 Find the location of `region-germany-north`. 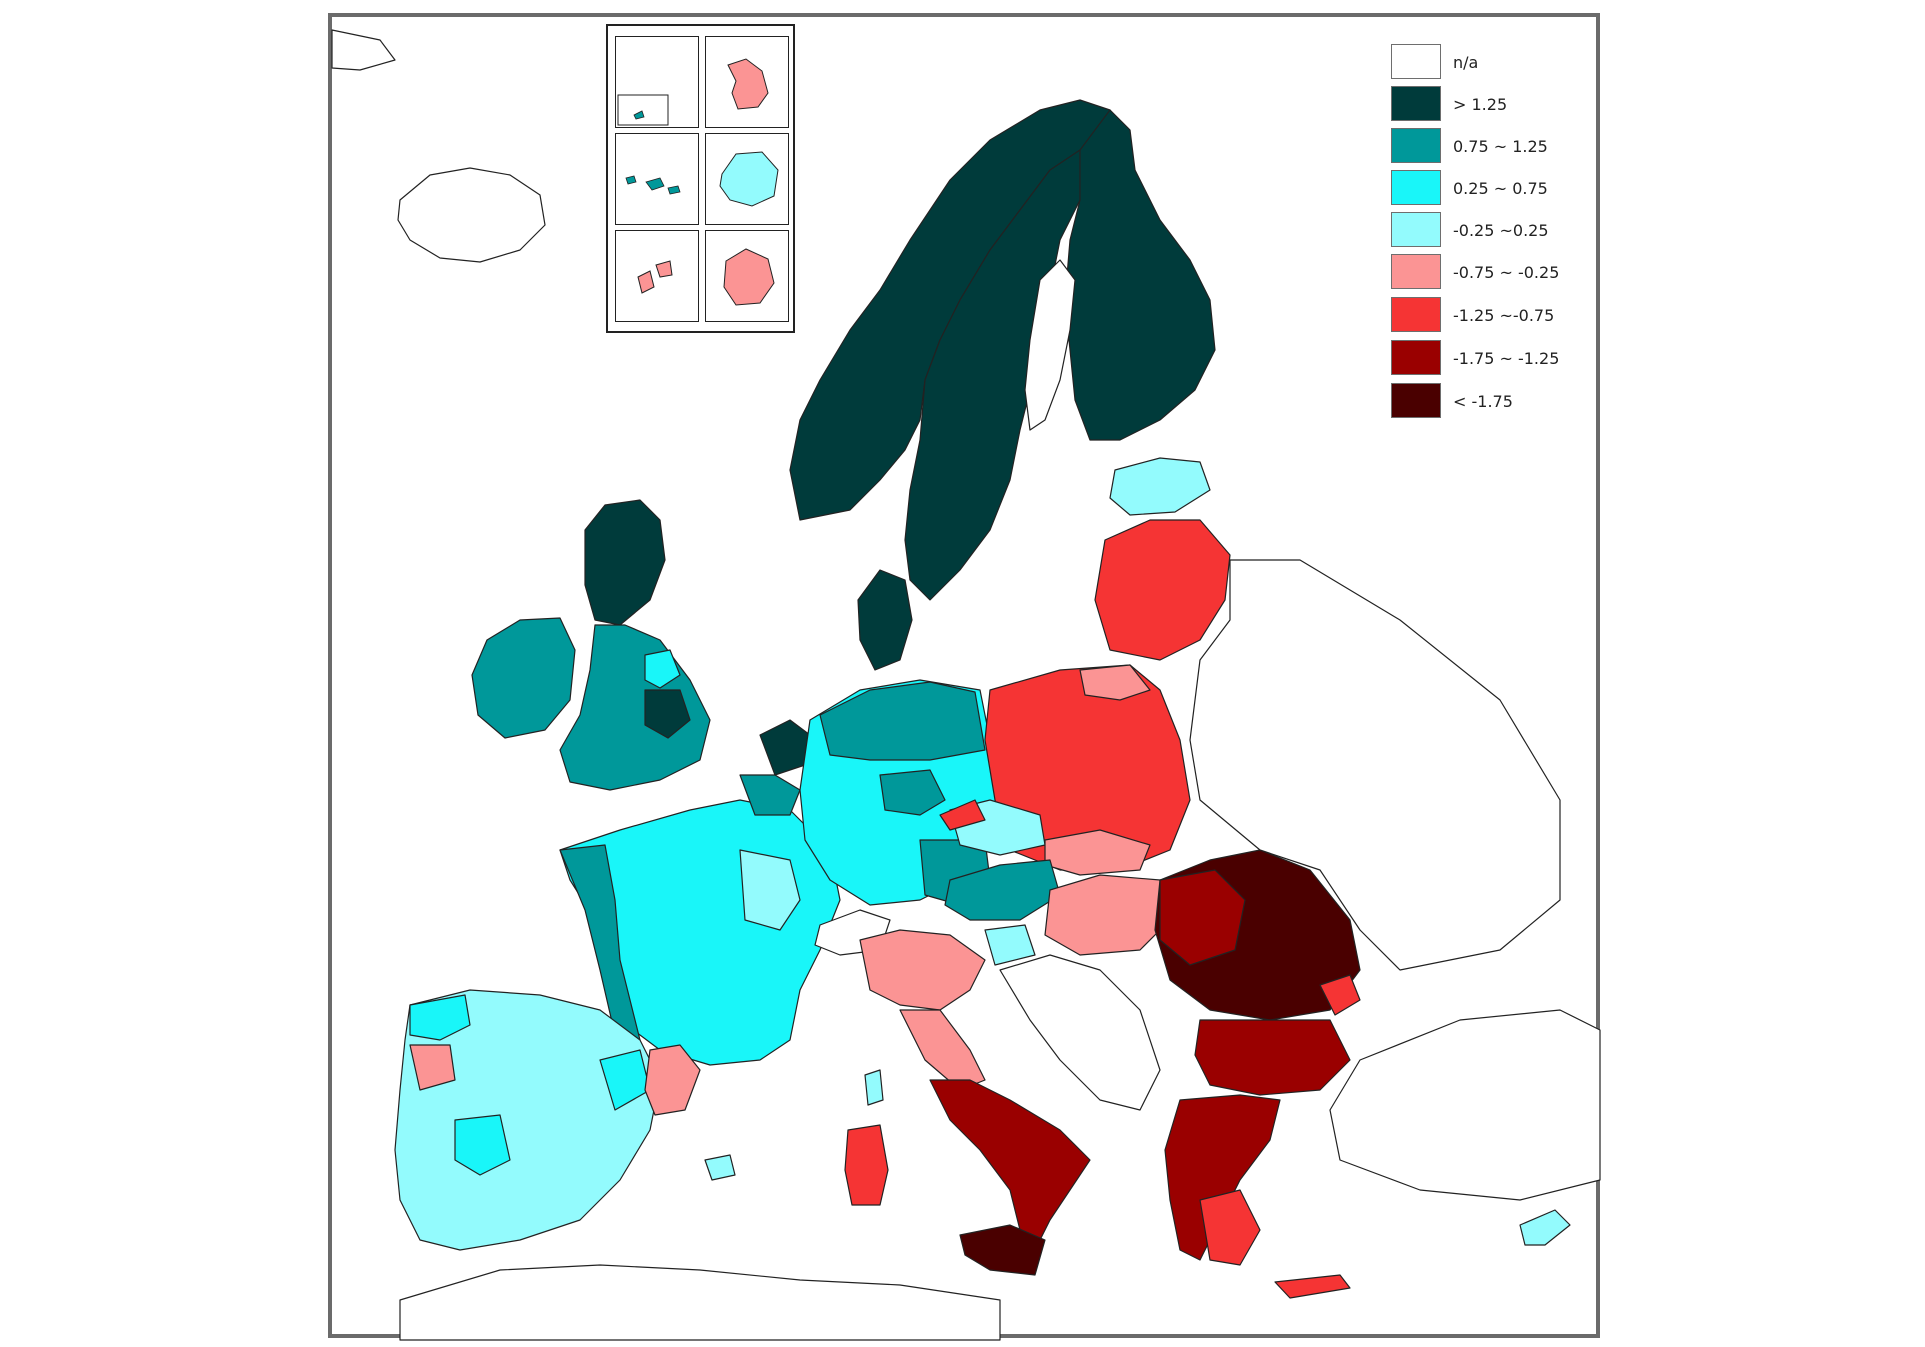

region-germany-north is located at coordinates (902, 721).